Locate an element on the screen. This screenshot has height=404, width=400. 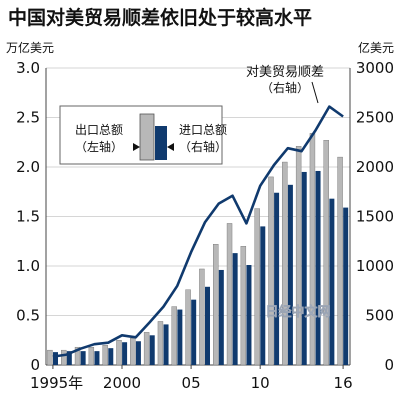
legend-export-swatch is located at coordinates (147, 137).